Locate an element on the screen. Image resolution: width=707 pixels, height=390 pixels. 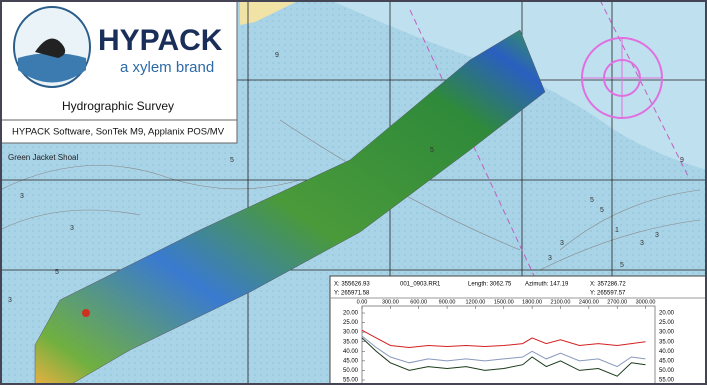
x-tick-label: 600.00 is located at coordinates (418, 302).